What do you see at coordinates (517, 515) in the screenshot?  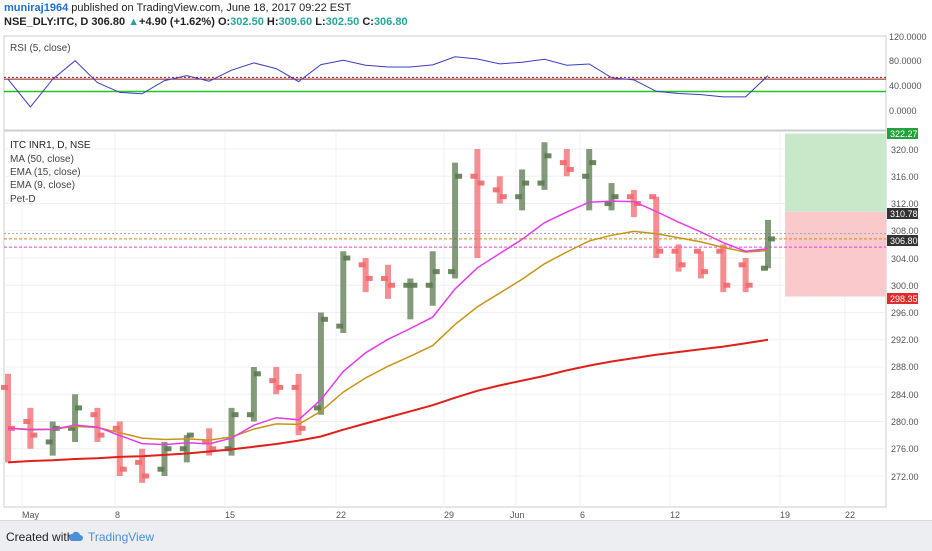 I see `x-label: Jun` at bounding box center [517, 515].